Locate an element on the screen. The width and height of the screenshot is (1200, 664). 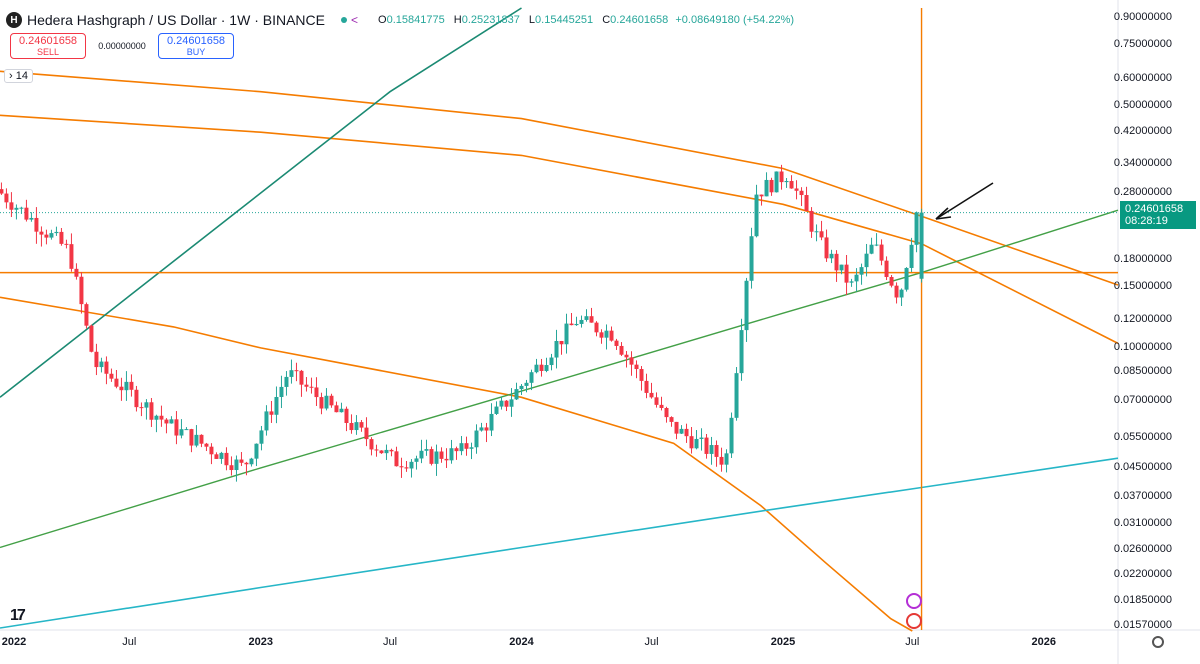
current-price-value: 0.24601658 is located at coordinates (1154, 209).